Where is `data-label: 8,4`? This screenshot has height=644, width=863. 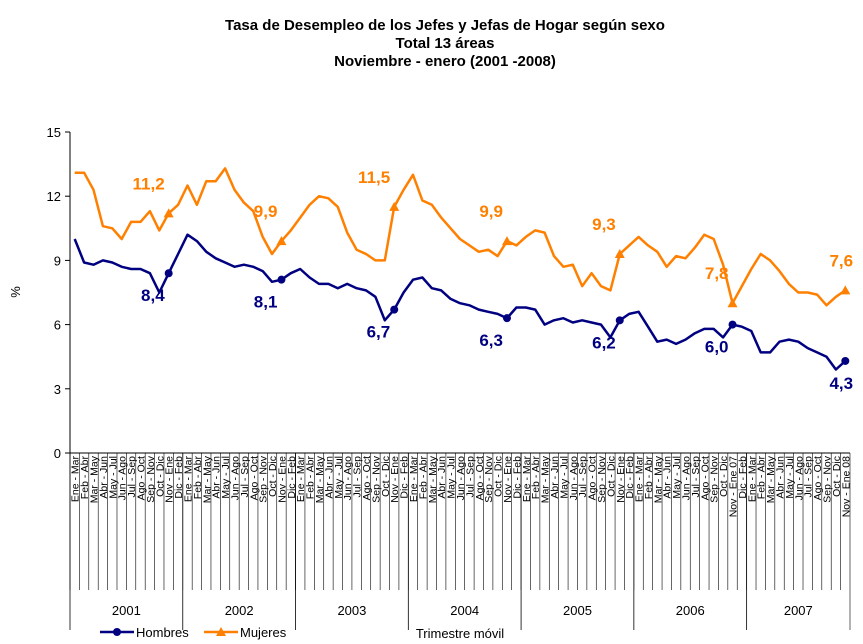 data-label: 8,4 is located at coordinates (153, 295).